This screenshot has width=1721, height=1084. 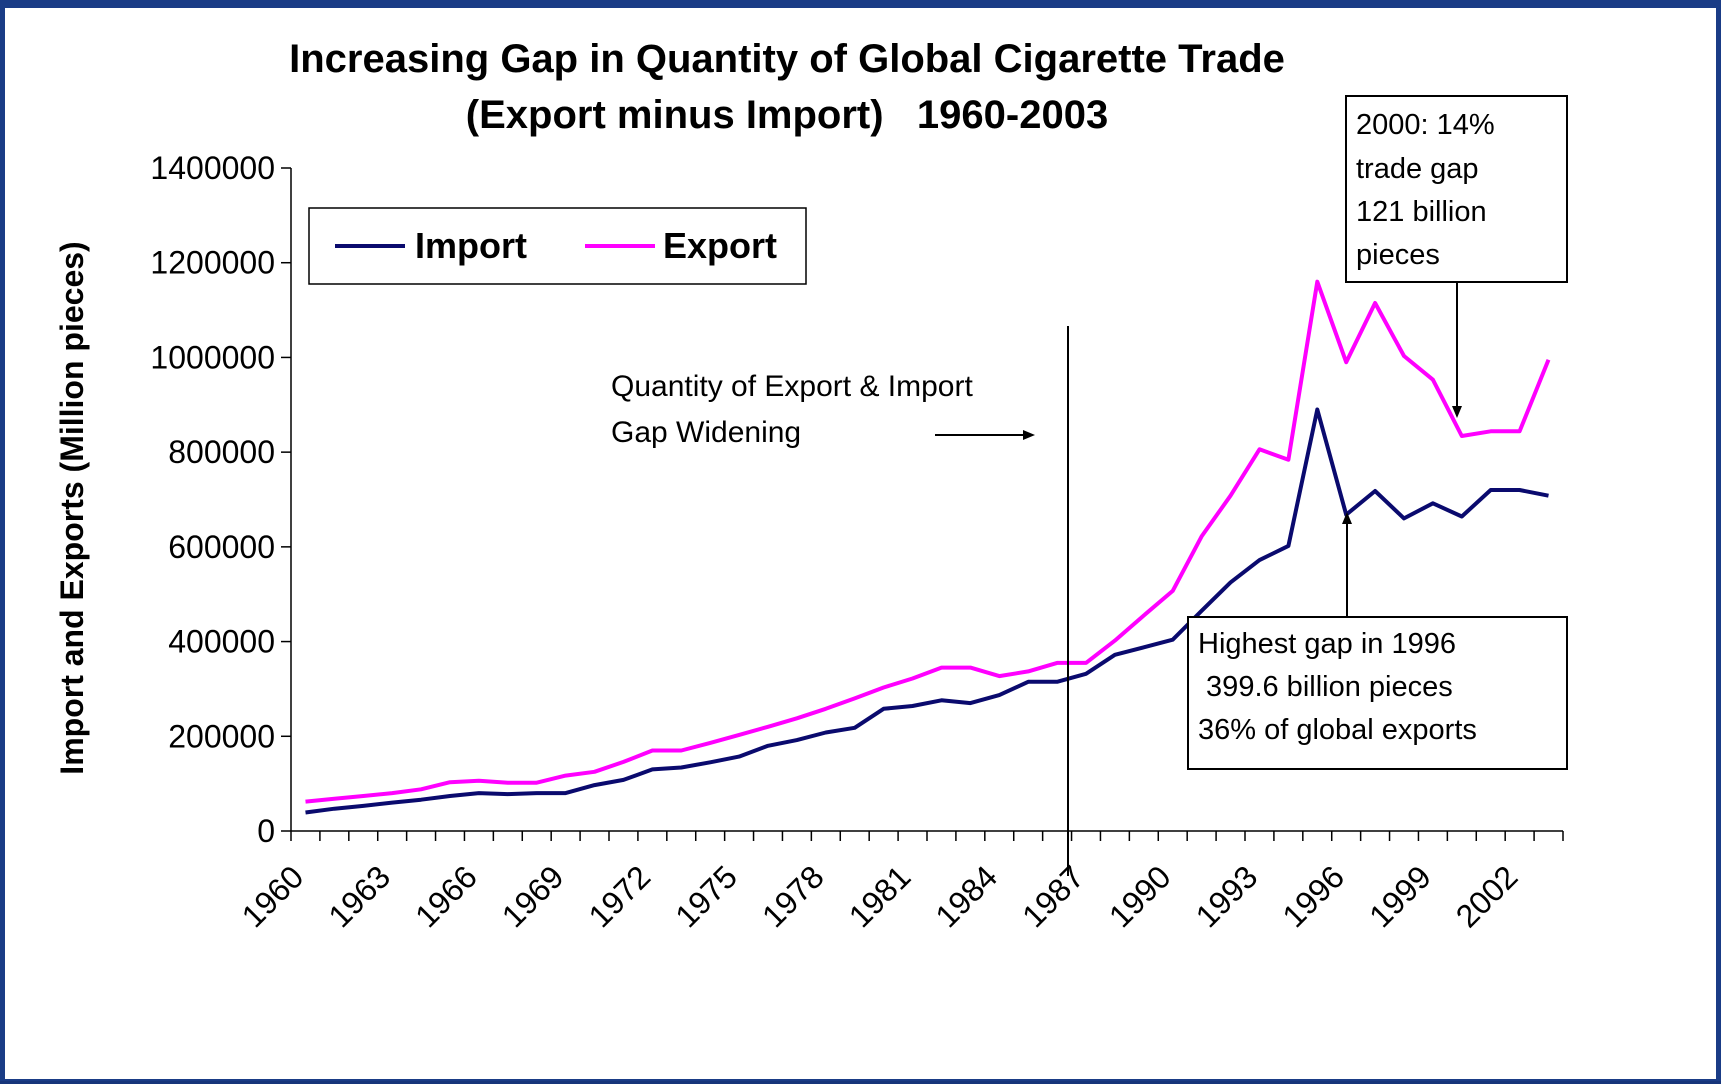 I want to click on x-tick-label: 1981, so click(x=880, y=896).